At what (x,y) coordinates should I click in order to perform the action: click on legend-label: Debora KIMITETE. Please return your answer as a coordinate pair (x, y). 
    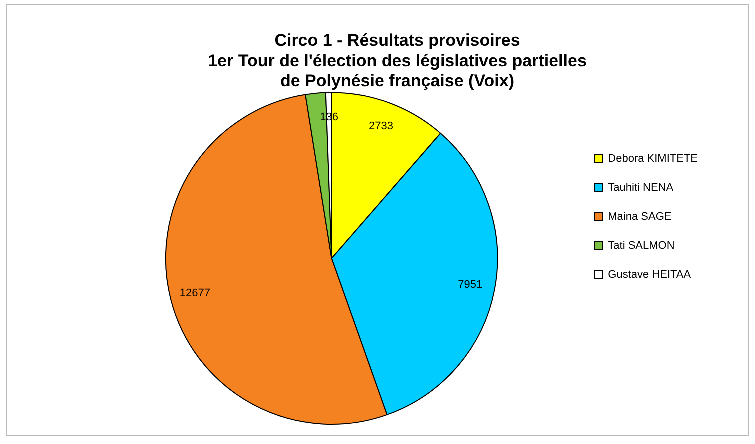
    Looking at the image, I should click on (653, 159).